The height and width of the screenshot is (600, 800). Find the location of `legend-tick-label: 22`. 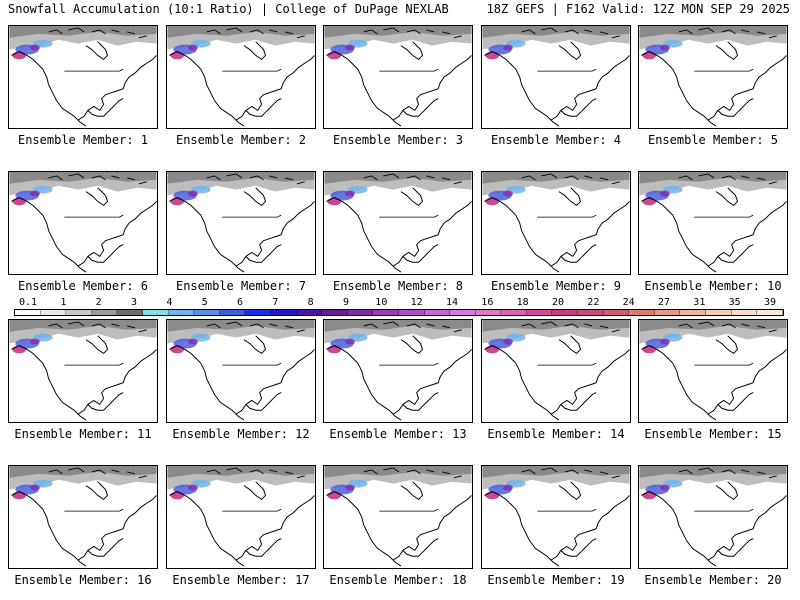

legend-tick-label: 22 is located at coordinates (593, 302).